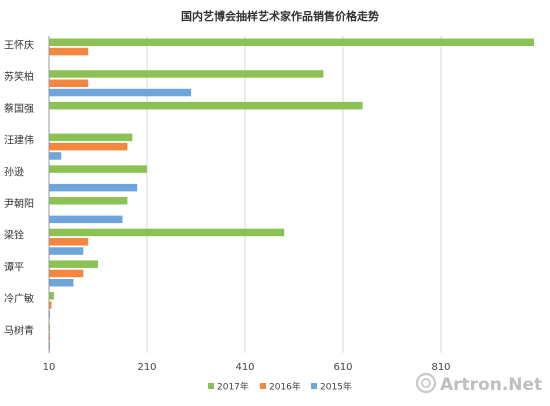 The width and height of the screenshot is (550, 406). I want to click on category-label: 谭平, so click(14, 267).